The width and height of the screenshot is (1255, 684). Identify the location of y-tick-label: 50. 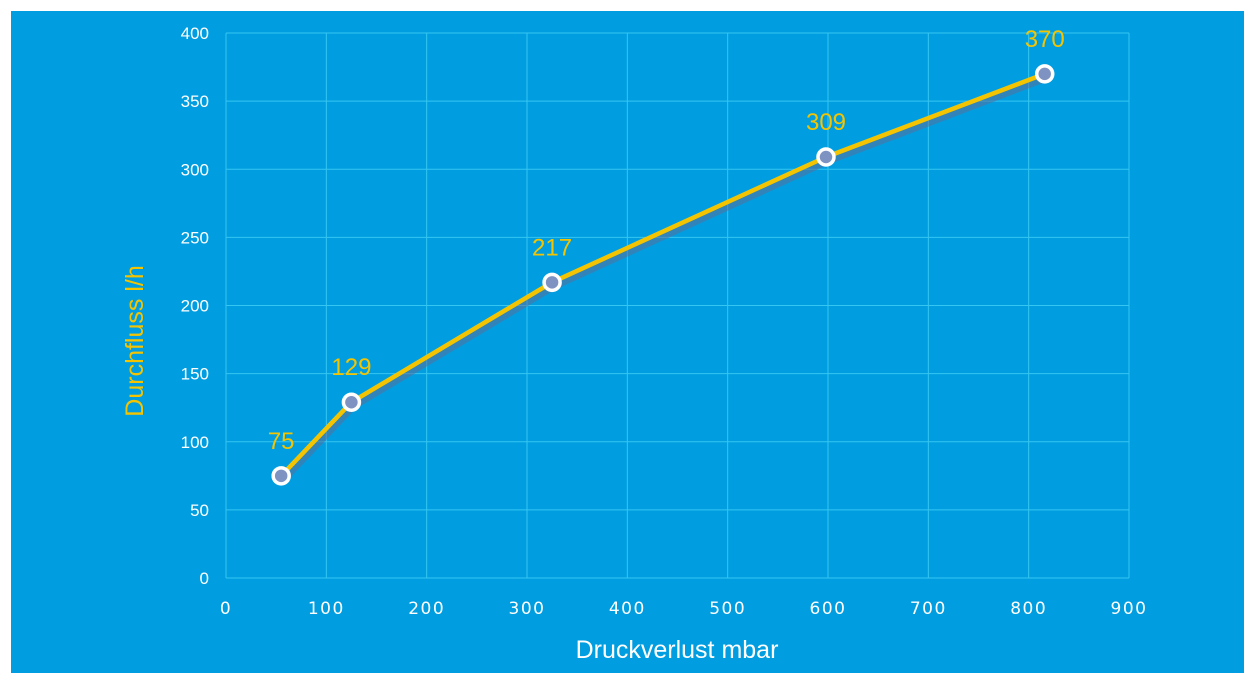
(199, 510).